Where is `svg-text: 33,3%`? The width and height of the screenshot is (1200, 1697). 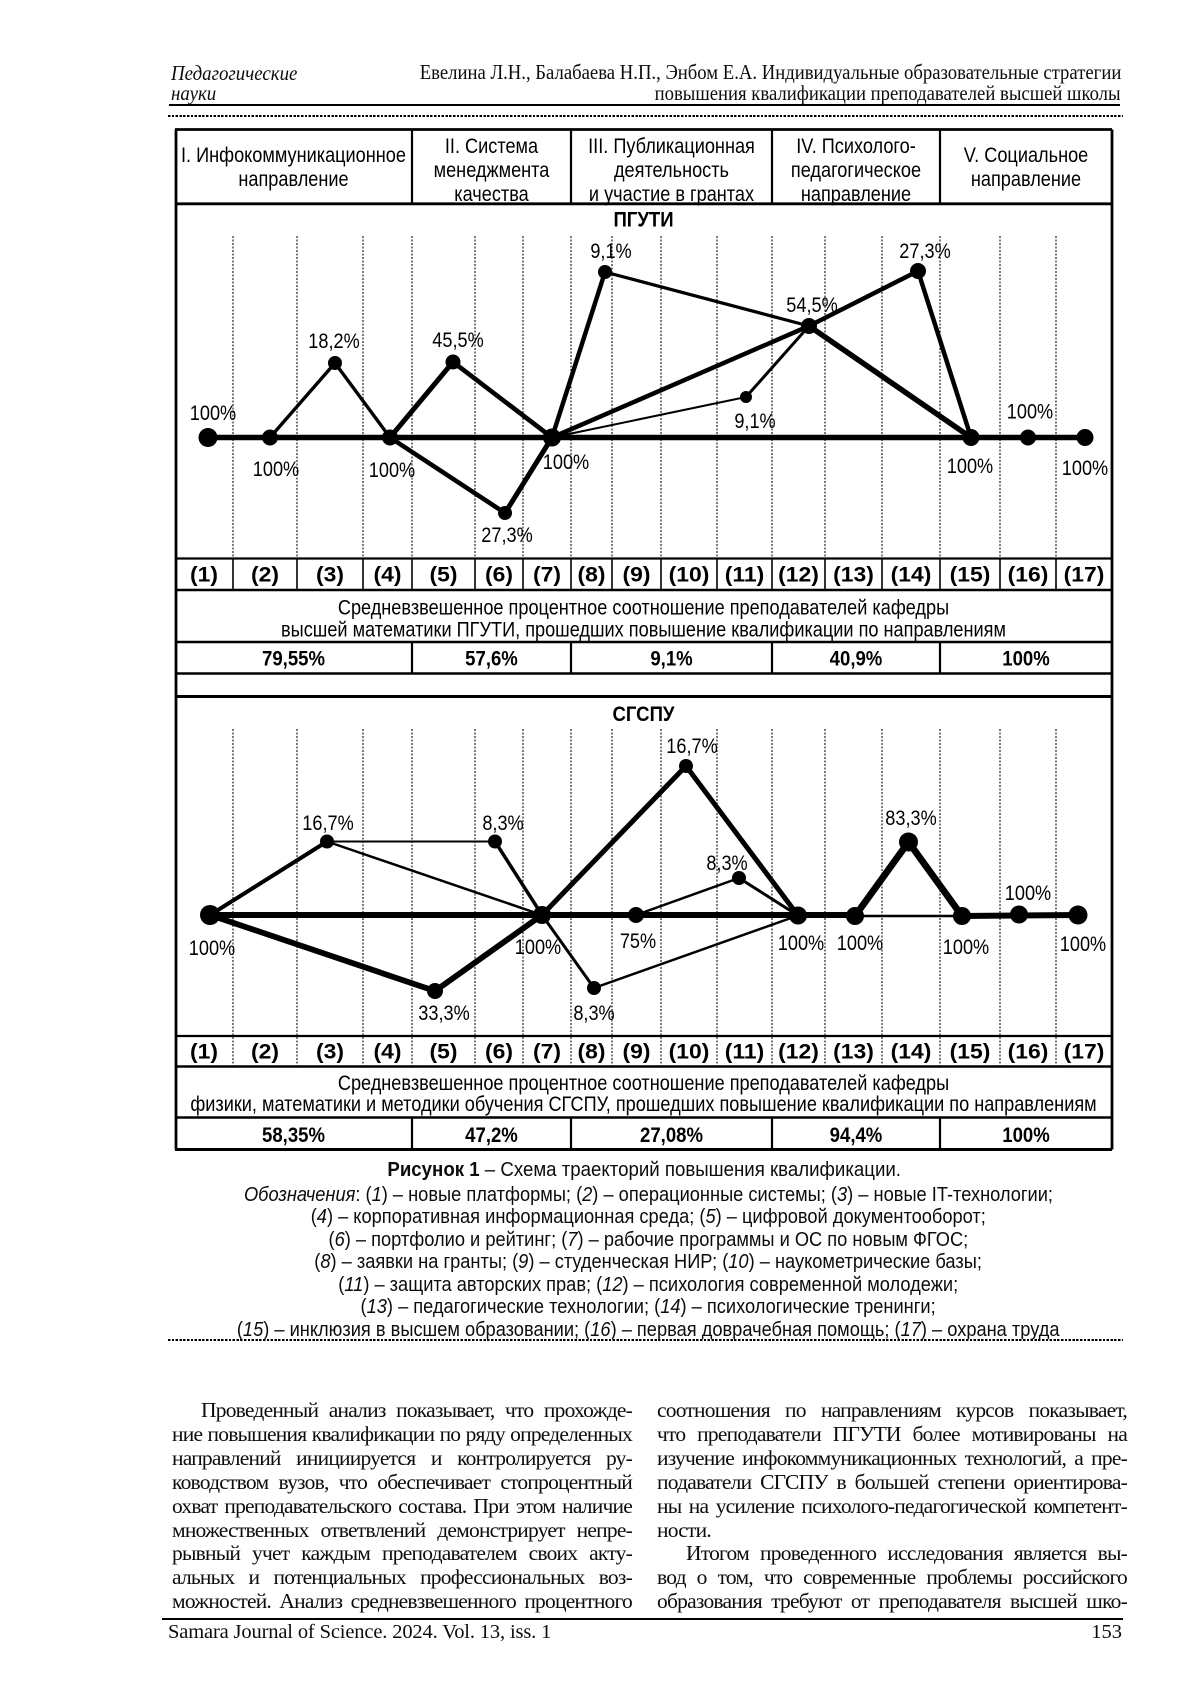
svg-text: 33,3% is located at coordinates (443, 1013).